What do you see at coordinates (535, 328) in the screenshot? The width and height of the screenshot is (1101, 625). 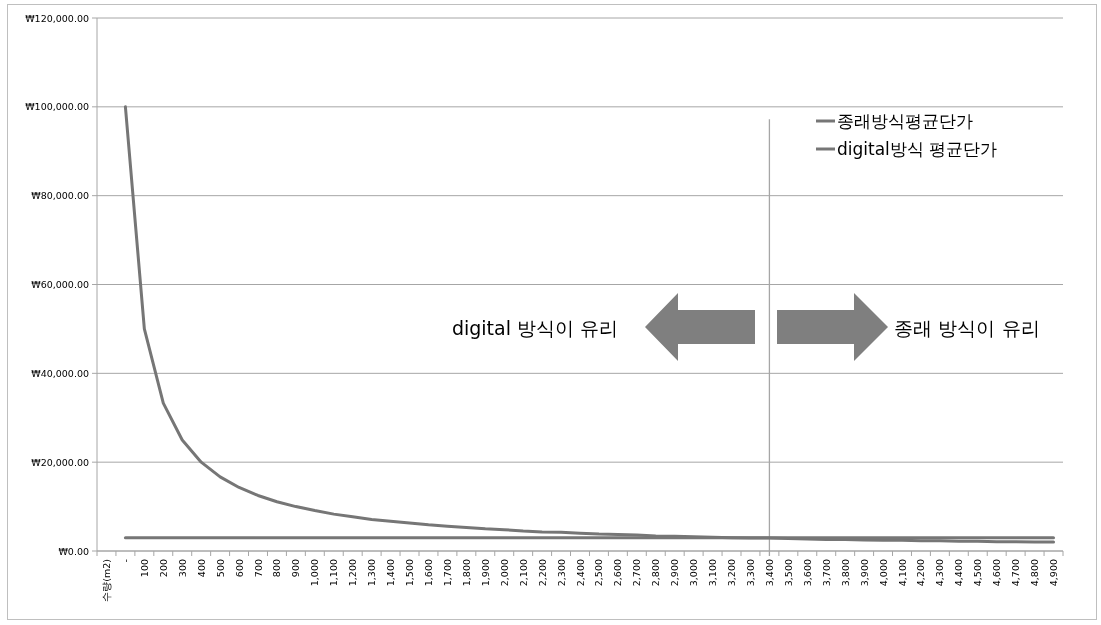 I see `annotation: digital 방식이 유리` at bounding box center [535, 328].